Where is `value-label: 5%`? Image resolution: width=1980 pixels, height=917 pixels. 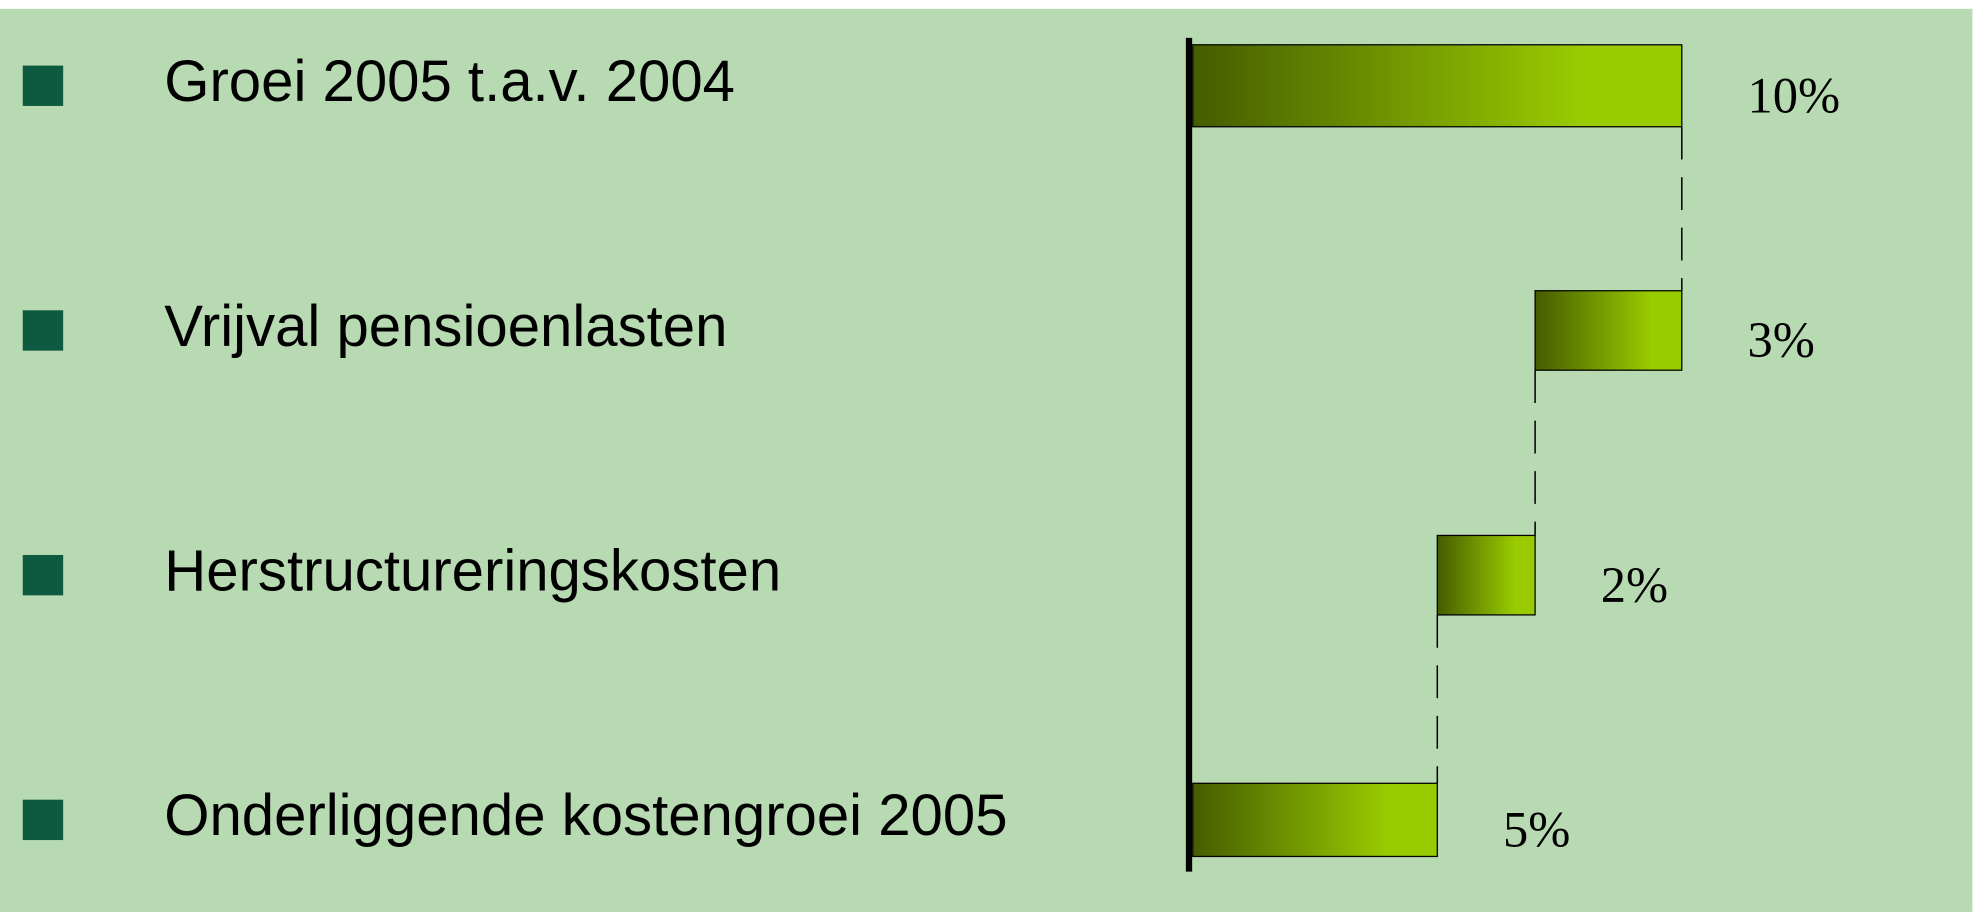 value-label: 5% is located at coordinates (1536, 830).